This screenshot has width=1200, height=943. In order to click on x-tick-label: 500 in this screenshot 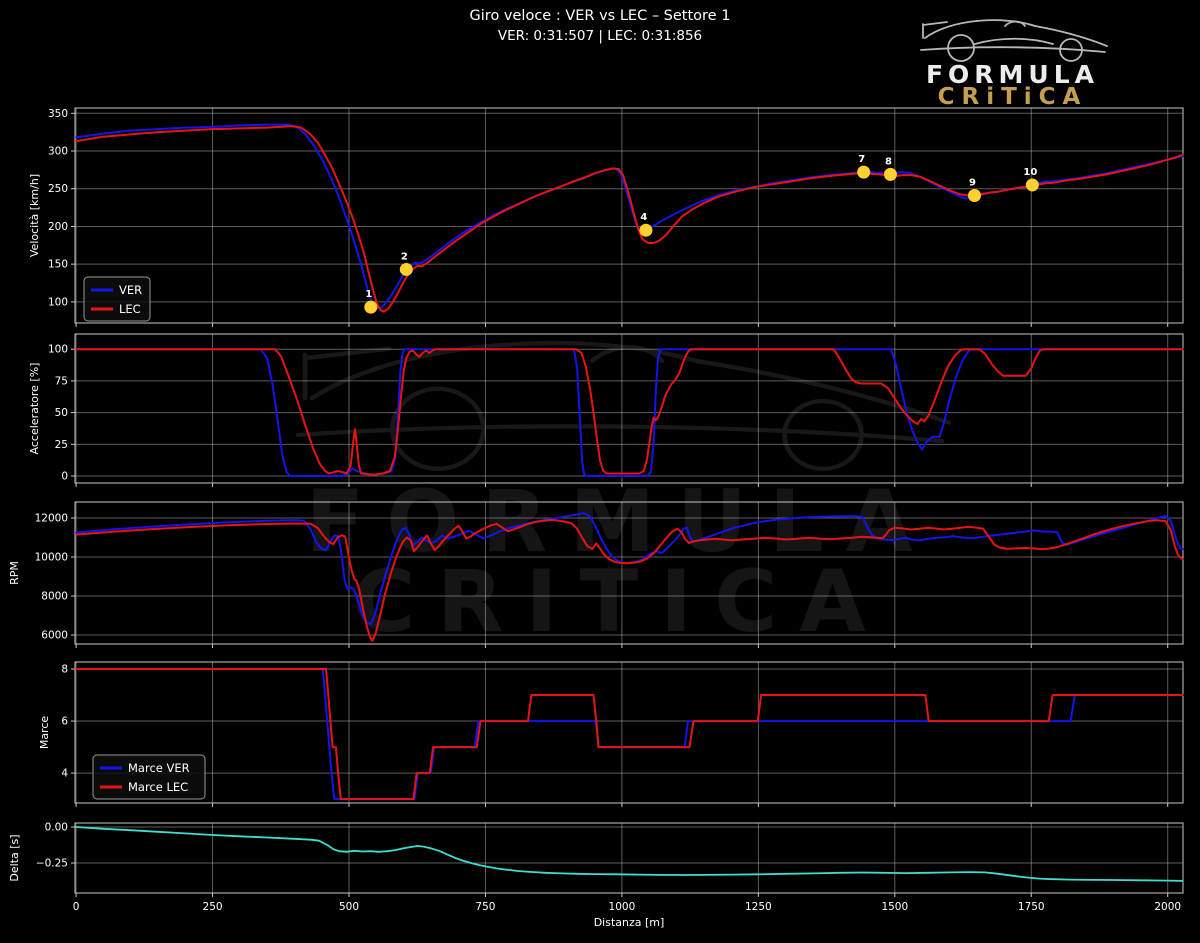, I will do `click(349, 907)`.